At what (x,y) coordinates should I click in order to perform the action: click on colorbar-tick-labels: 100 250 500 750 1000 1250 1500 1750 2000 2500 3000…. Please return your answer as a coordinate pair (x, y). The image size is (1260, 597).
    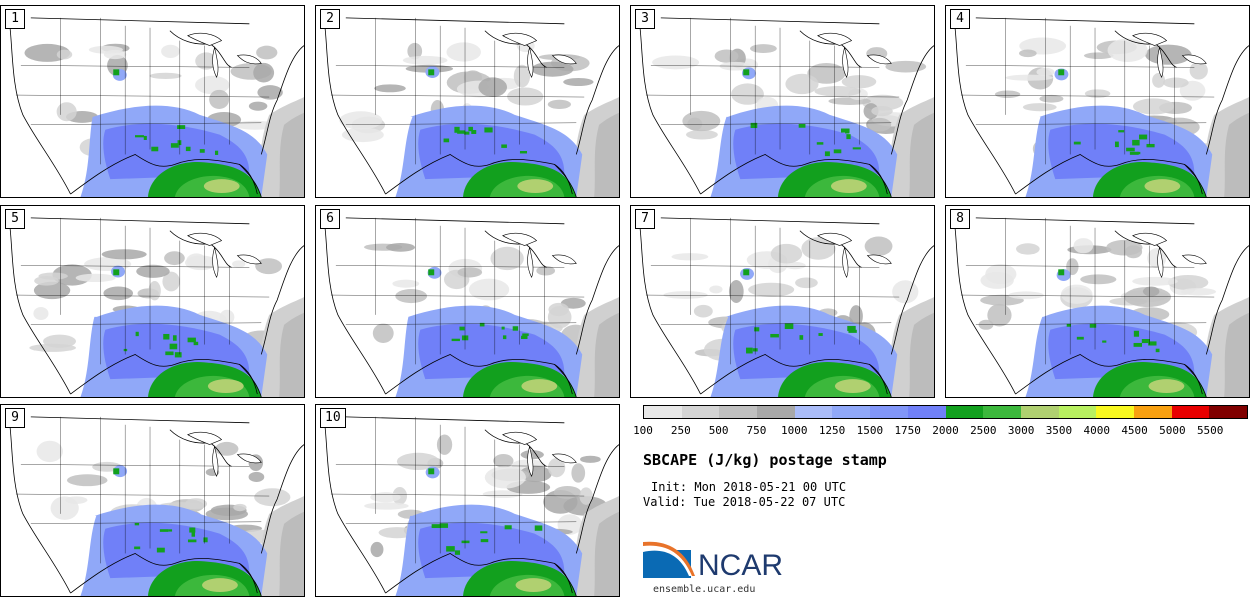
    Looking at the image, I should click on (943, 431).